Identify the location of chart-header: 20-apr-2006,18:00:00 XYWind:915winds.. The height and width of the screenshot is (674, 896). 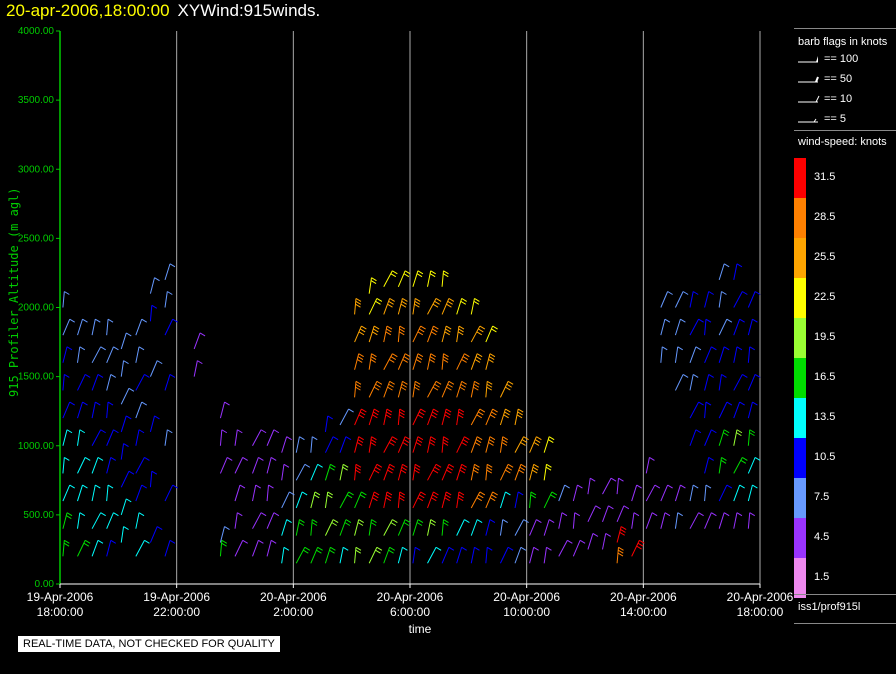
(163, 11).